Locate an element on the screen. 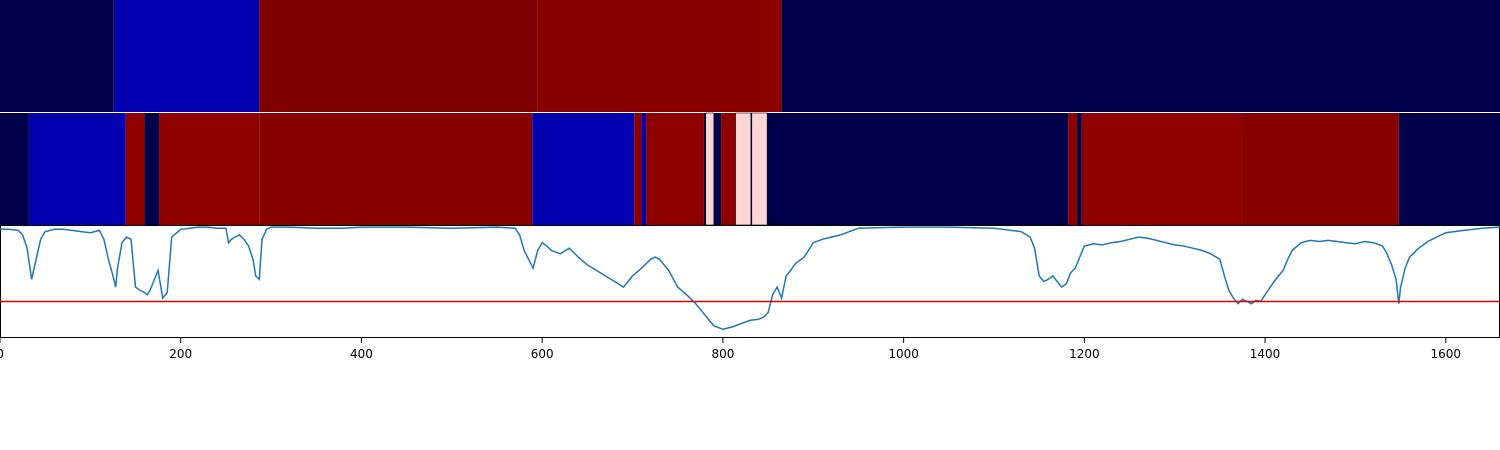 The height and width of the screenshot is (450, 1500). x-tick-label: 1000 is located at coordinates (903, 354).